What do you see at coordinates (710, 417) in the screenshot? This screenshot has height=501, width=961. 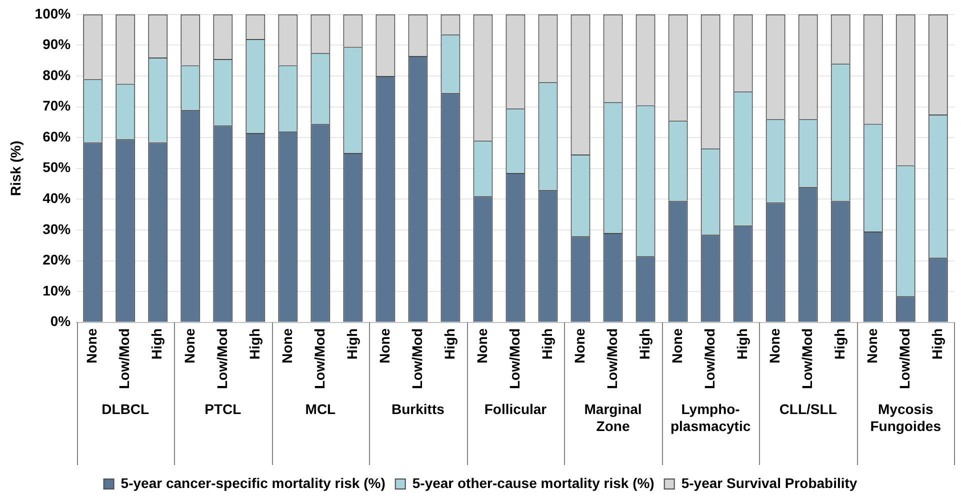 I see `text: Lympho-plasmacytic` at bounding box center [710, 417].